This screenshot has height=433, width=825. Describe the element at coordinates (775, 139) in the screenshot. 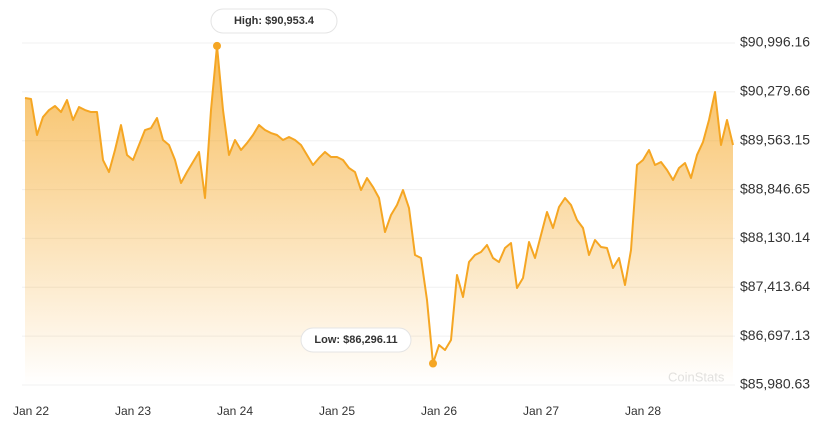

I see `y-tick-label: $89,563.15` at that location.